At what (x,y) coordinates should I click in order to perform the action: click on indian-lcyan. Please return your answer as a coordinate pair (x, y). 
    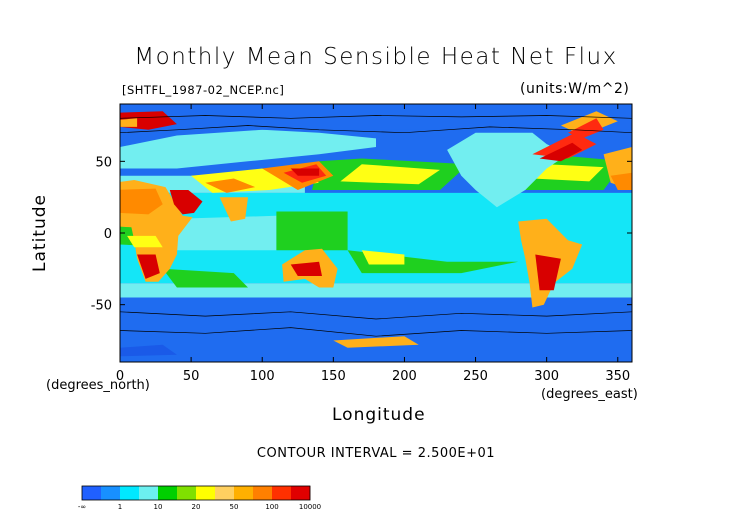
    Looking at the image, I should click on (226, 233).